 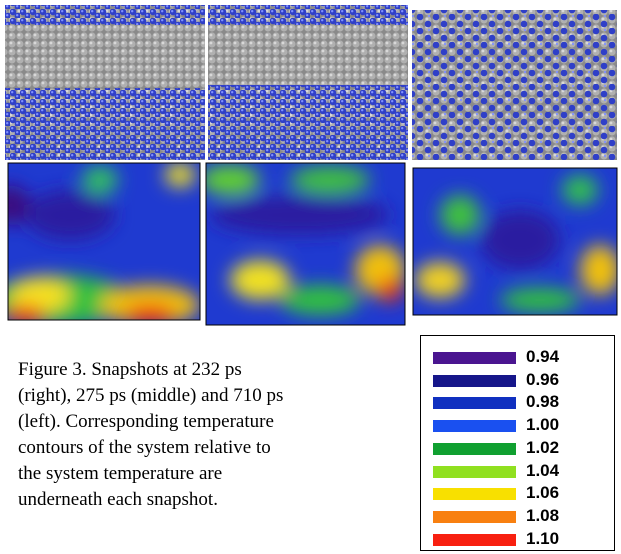 What do you see at coordinates (144, 447) in the screenshot?
I see `caption-line: contours of the system relative to` at bounding box center [144, 447].